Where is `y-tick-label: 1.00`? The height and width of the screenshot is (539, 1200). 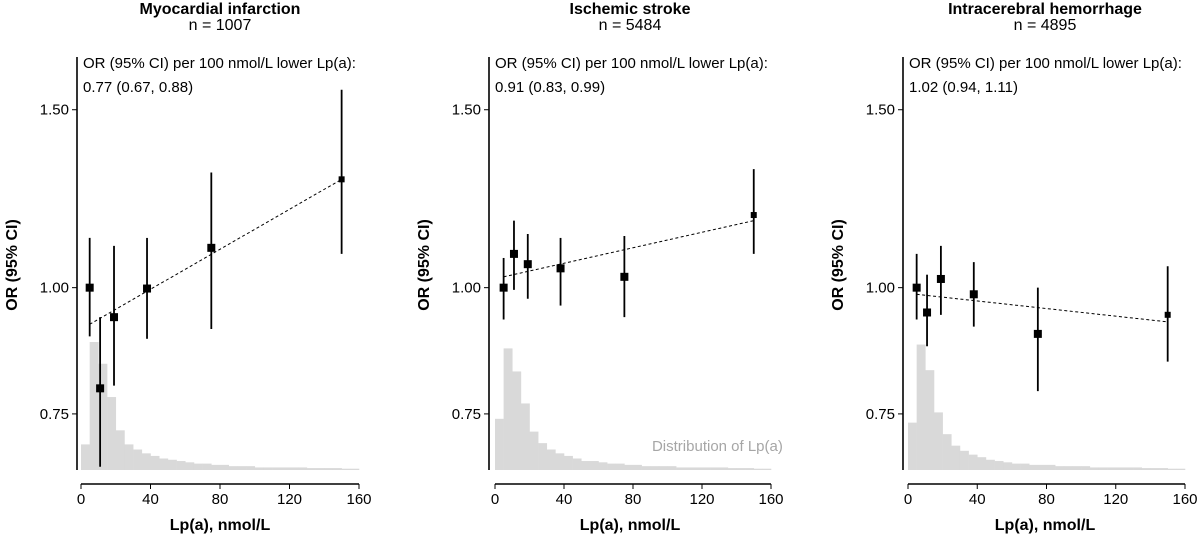
y-tick-label: 1.00 is located at coordinates (466, 288).